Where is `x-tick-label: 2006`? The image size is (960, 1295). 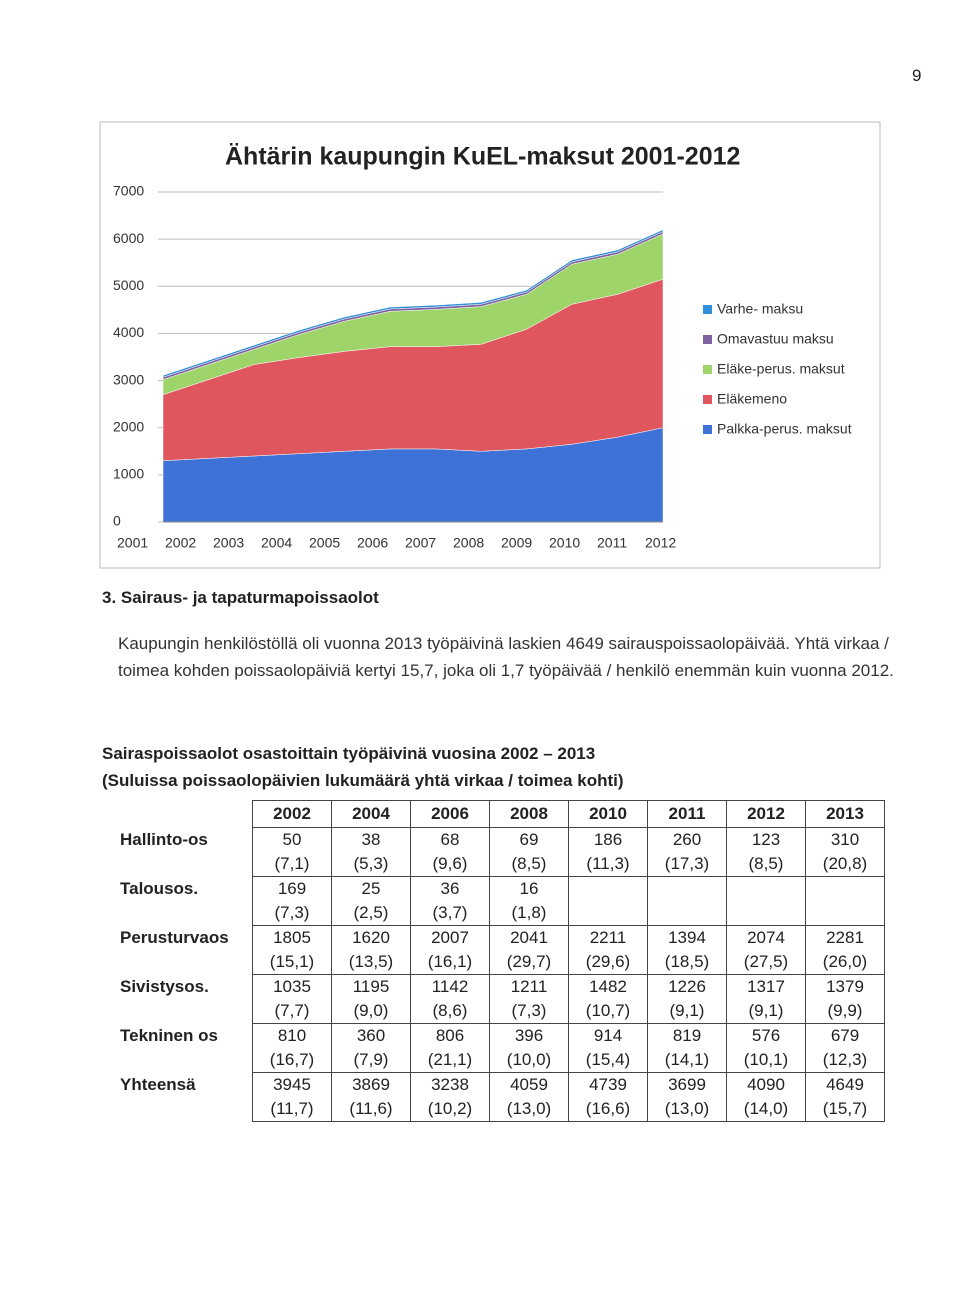 x-tick-label: 2006 is located at coordinates (372, 543).